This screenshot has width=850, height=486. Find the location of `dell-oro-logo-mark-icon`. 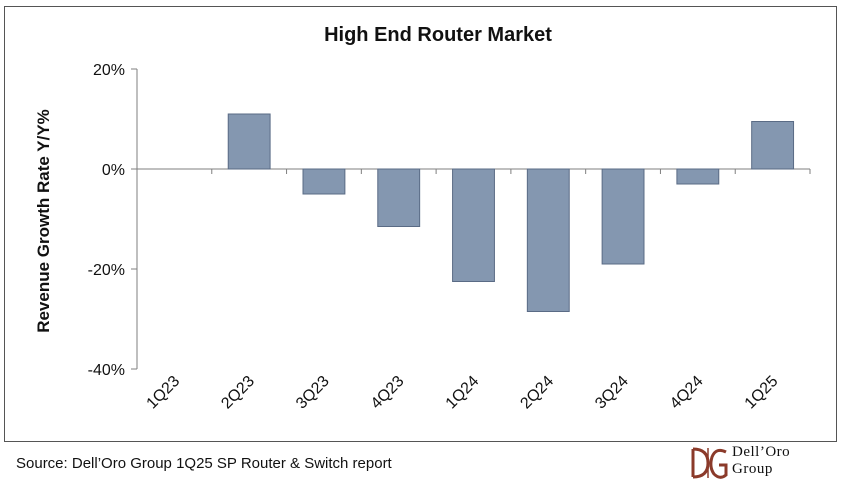

dell-oro-logo-mark-icon is located at coordinates (709, 463).